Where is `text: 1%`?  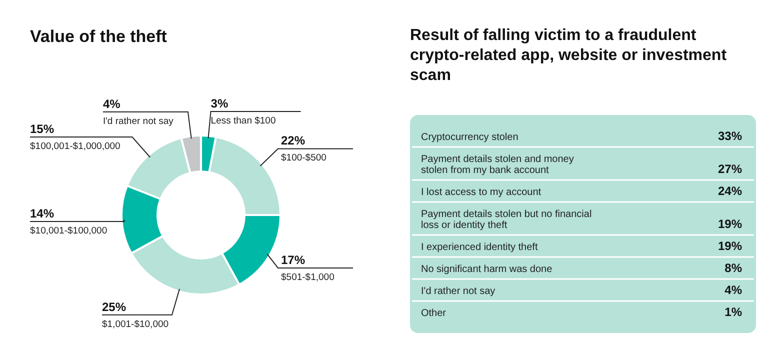 text: 1% is located at coordinates (733, 312).